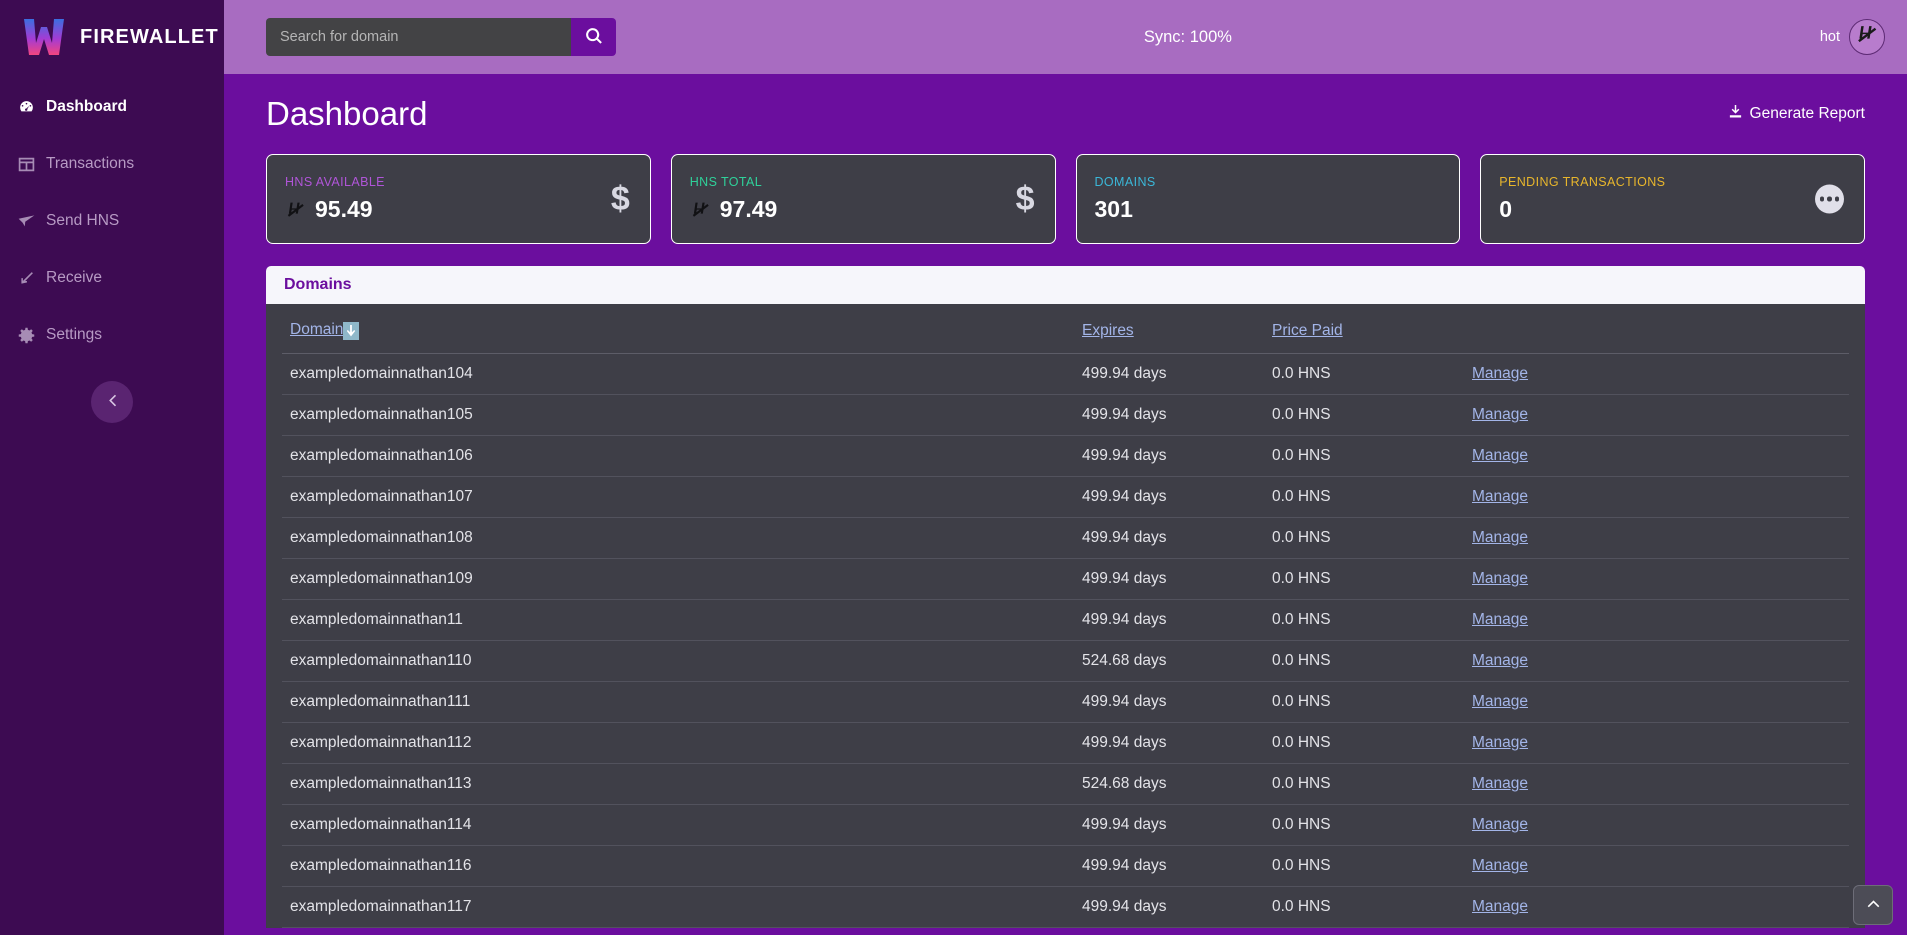  What do you see at coordinates (682, 329) in the screenshot?
I see `column-header-domain: Domain` at bounding box center [682, 329].